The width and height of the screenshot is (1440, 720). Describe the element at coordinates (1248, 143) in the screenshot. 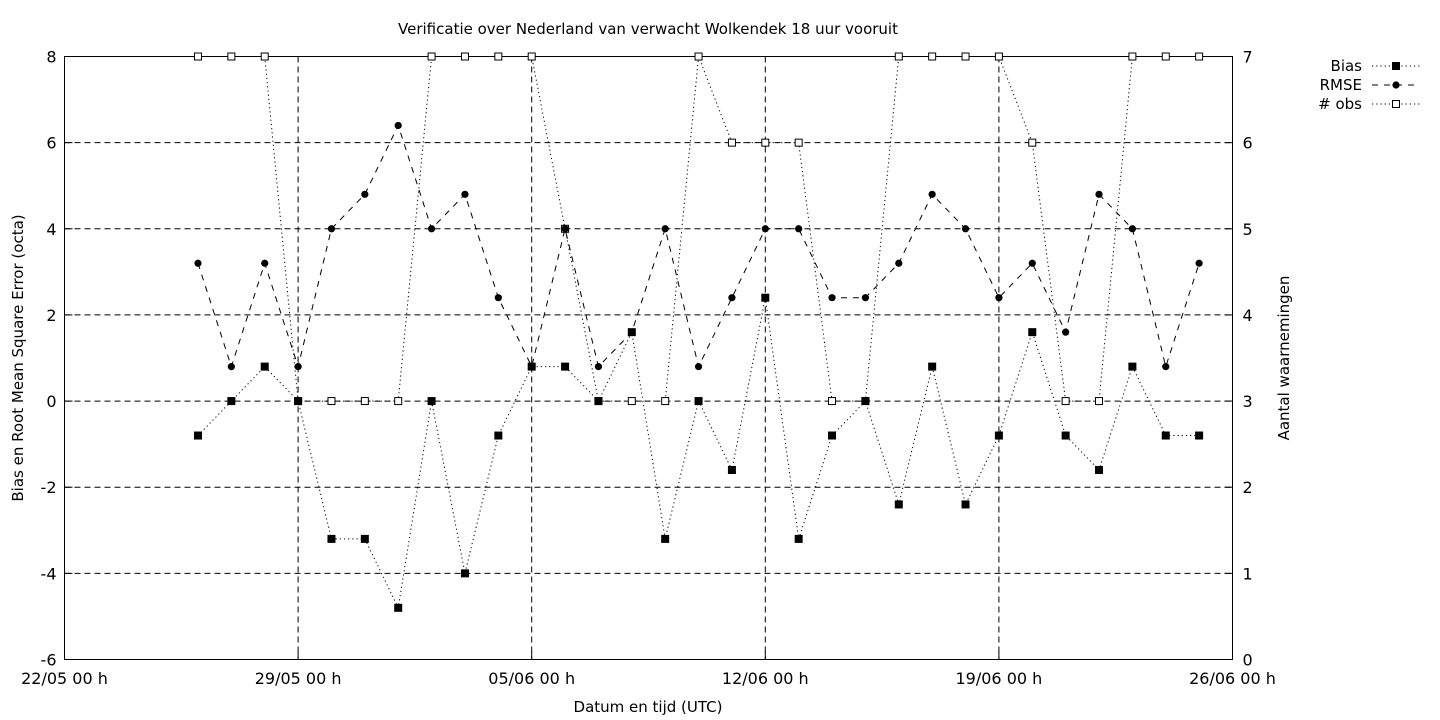

I see `y2-tick-label: 6` at that location.